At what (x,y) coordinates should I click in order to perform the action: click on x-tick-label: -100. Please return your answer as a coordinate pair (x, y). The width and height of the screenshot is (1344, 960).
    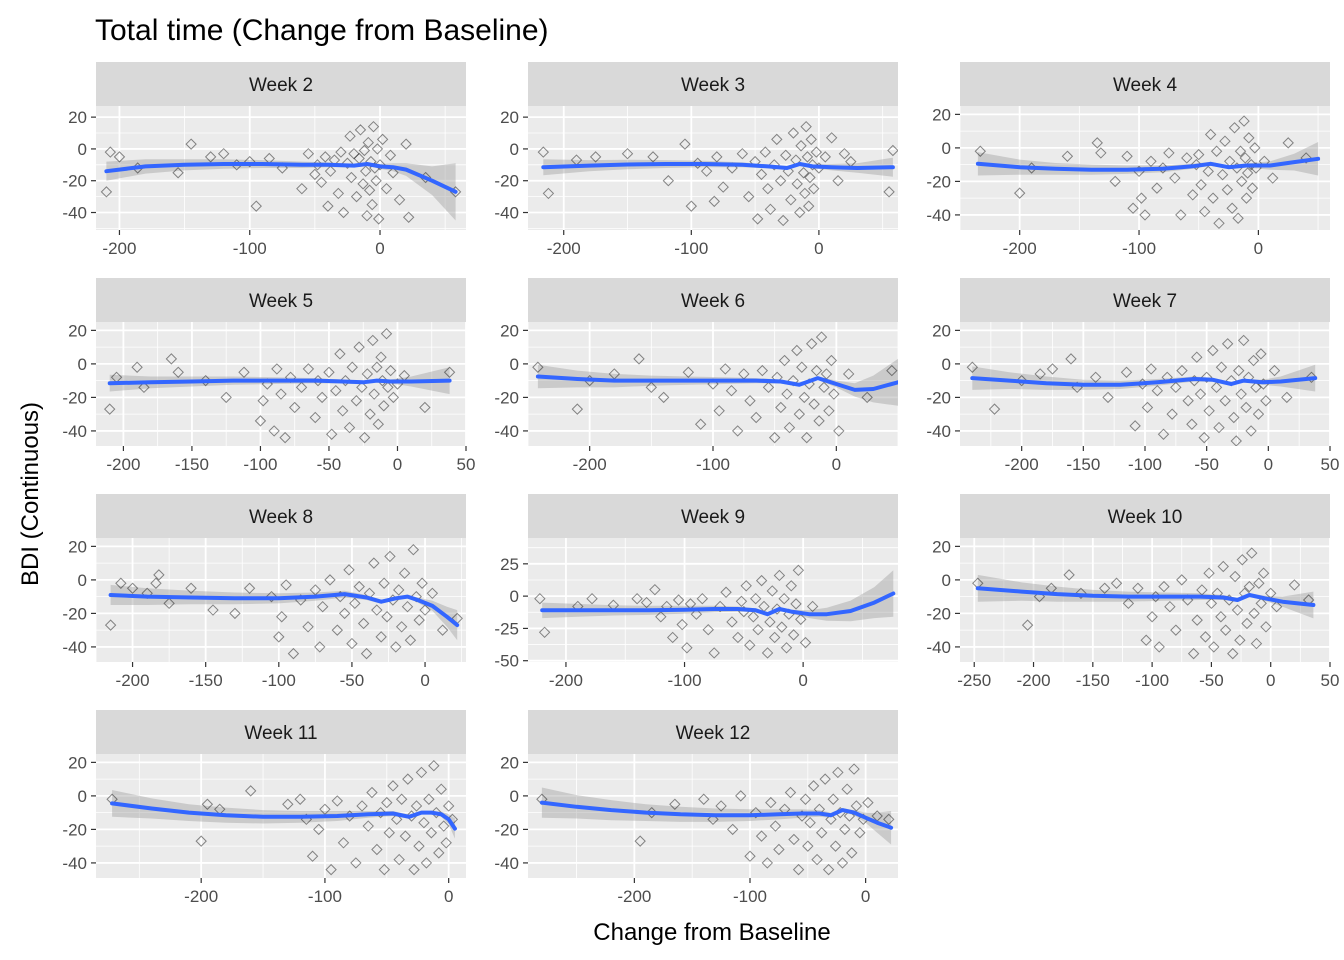
    Looking at the image, I should click on (1152, 680).